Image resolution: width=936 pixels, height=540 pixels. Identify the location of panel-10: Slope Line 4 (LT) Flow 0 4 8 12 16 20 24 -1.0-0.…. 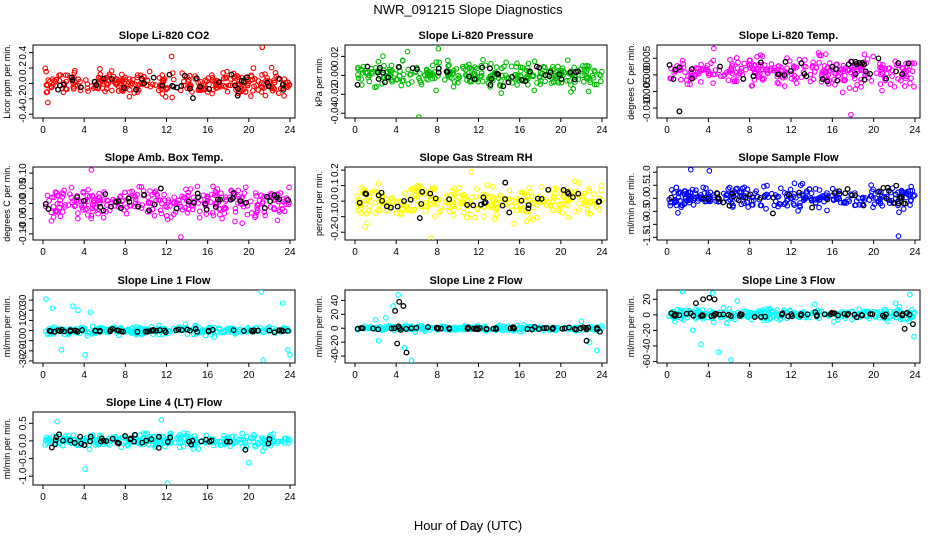
(149, 450).